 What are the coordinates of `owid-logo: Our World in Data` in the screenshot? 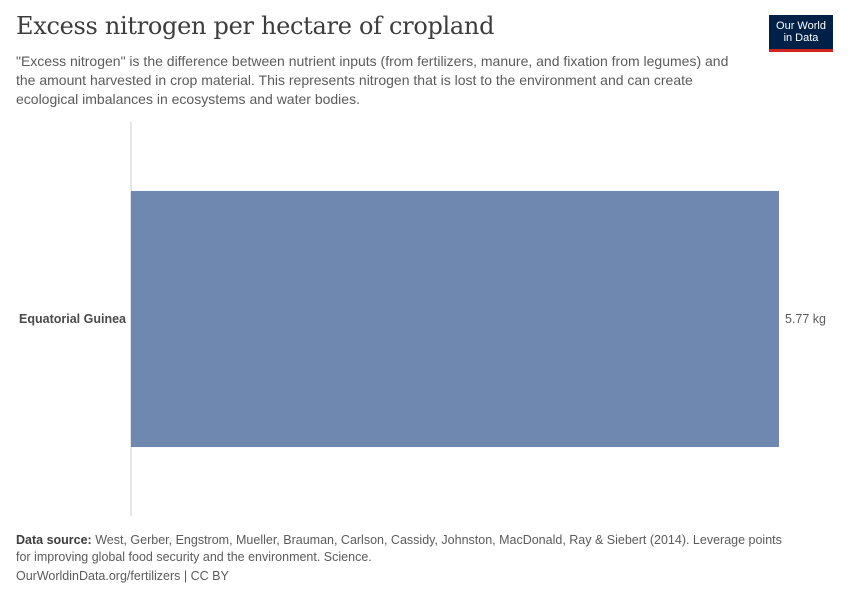 It's located at (801, 33).